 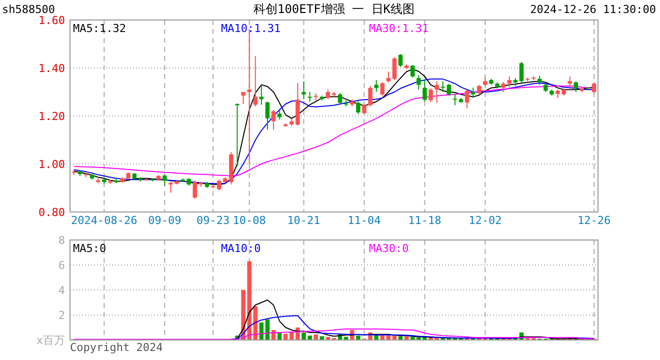 I want to click on y-tick-label: 6, so click(x=61, y=265).